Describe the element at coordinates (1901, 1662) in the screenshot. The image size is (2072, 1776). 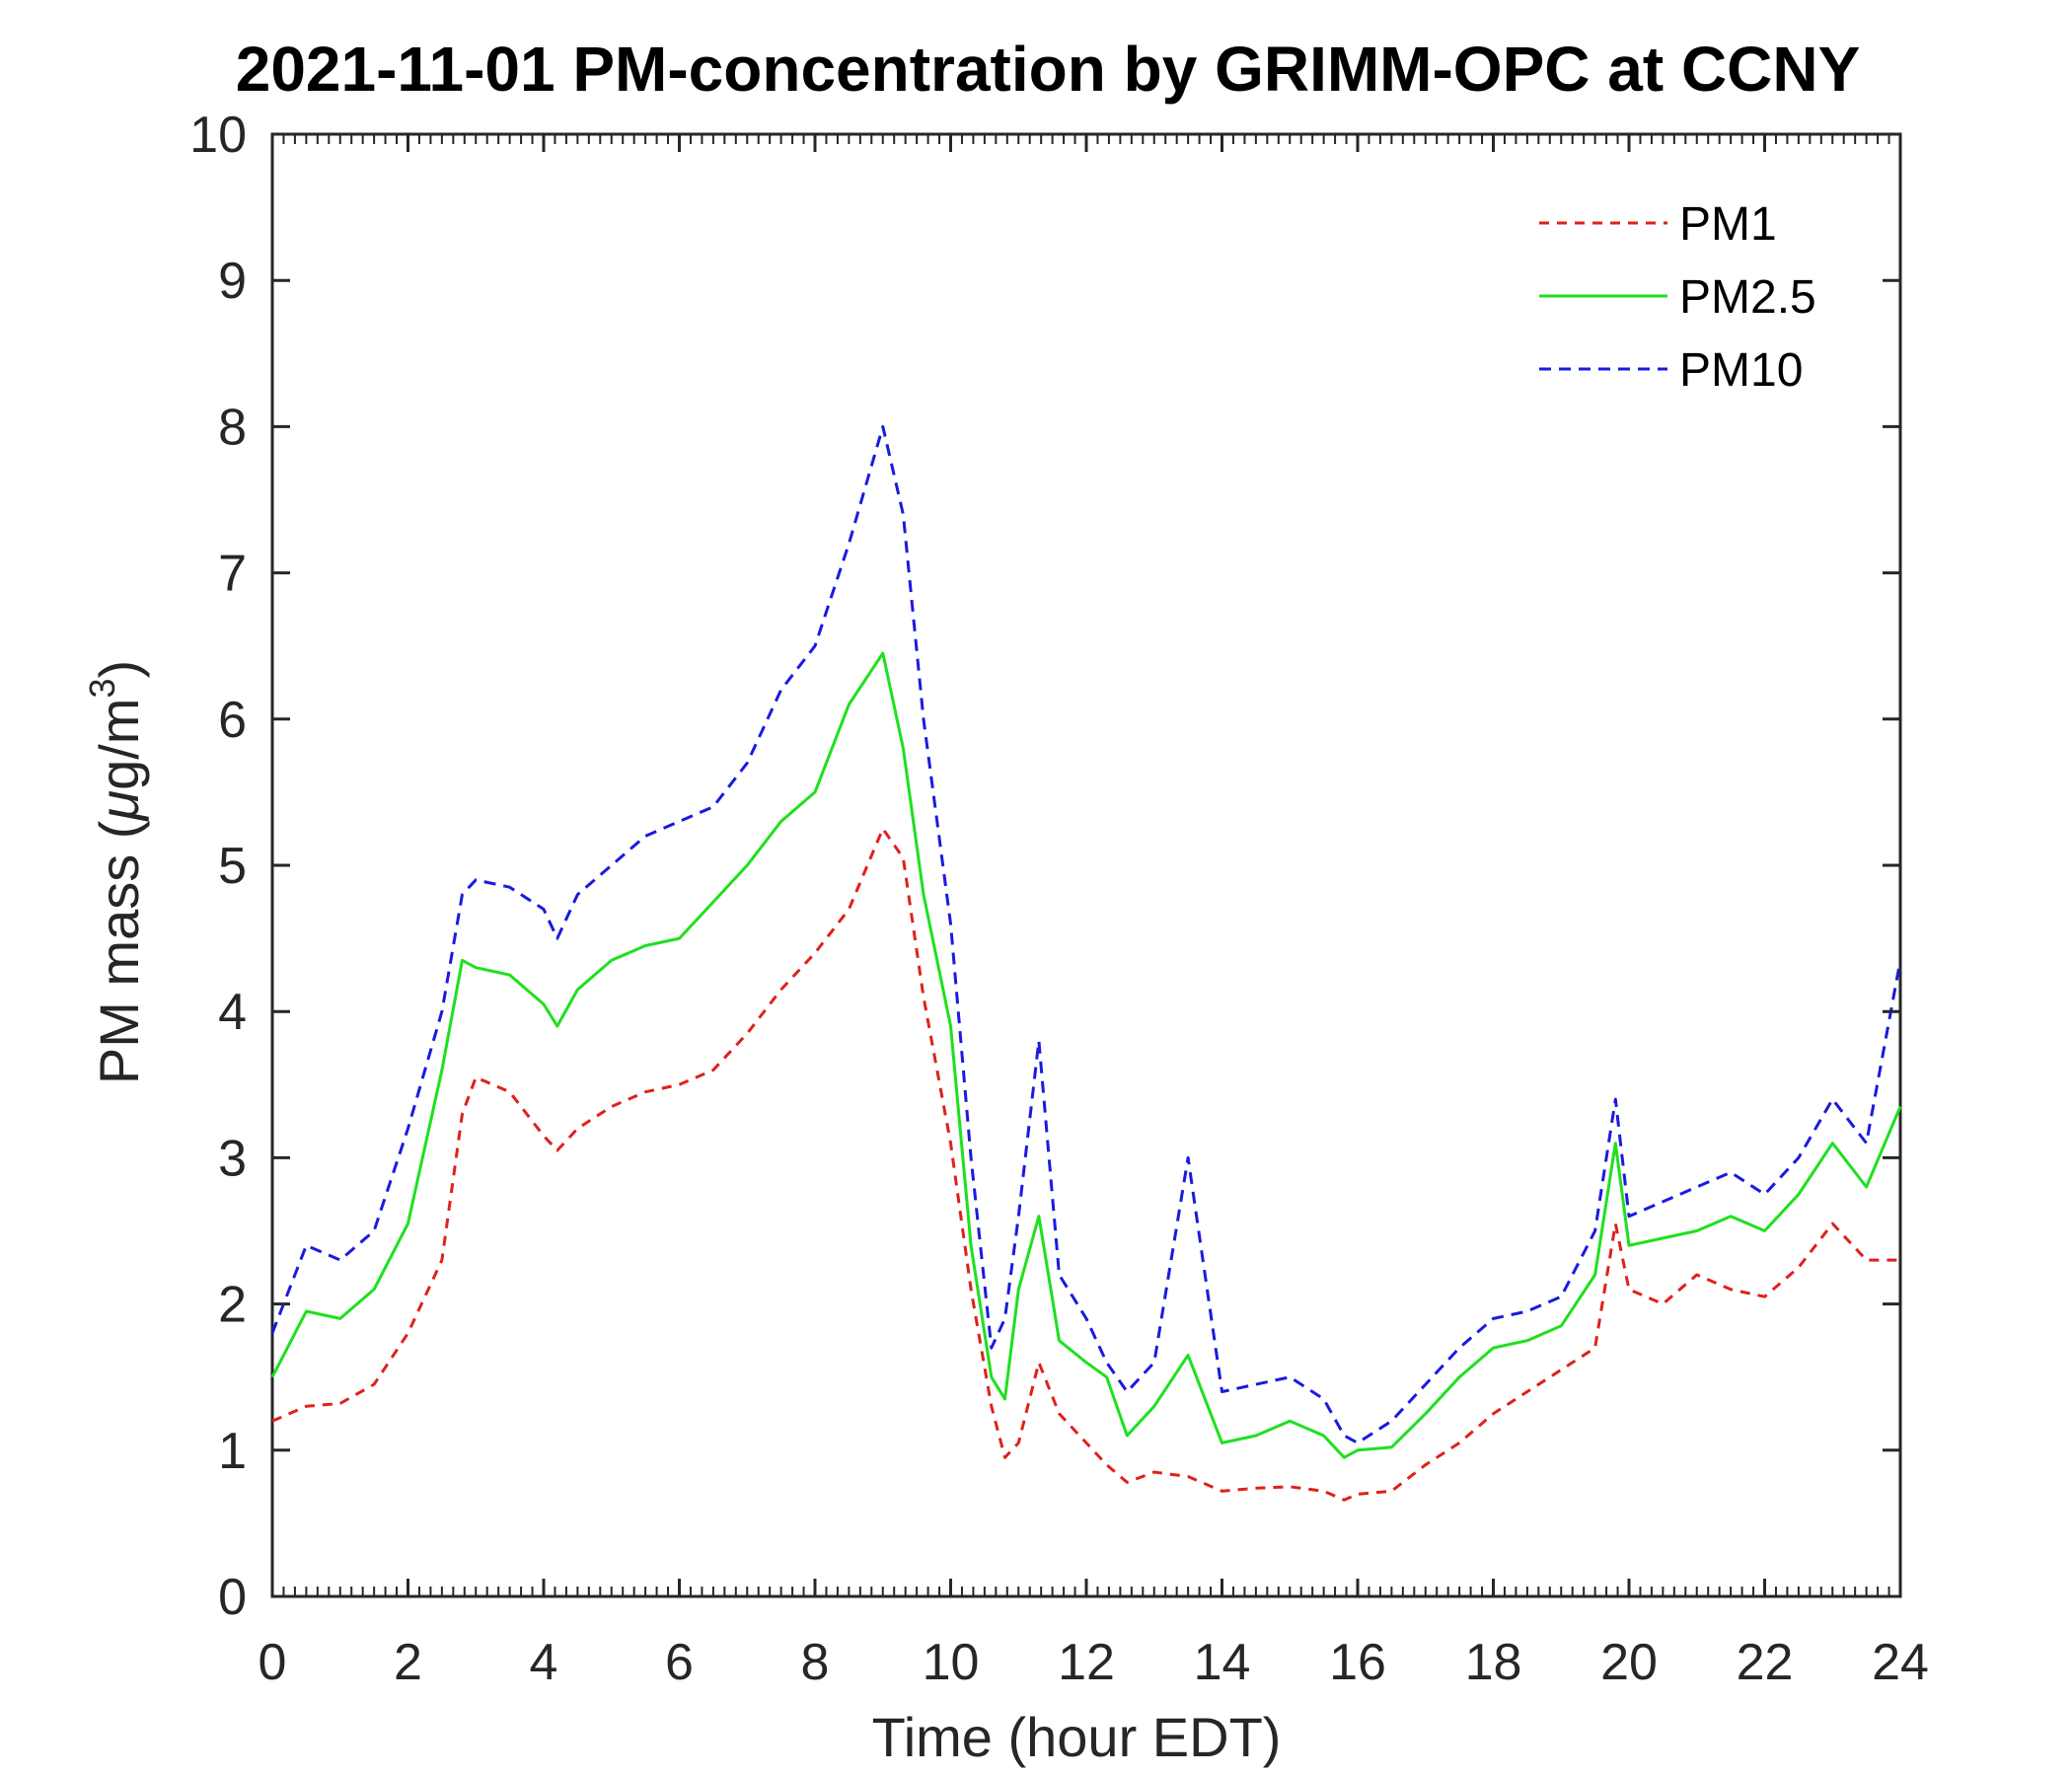
I see `x-tick-label: 24` at that location.